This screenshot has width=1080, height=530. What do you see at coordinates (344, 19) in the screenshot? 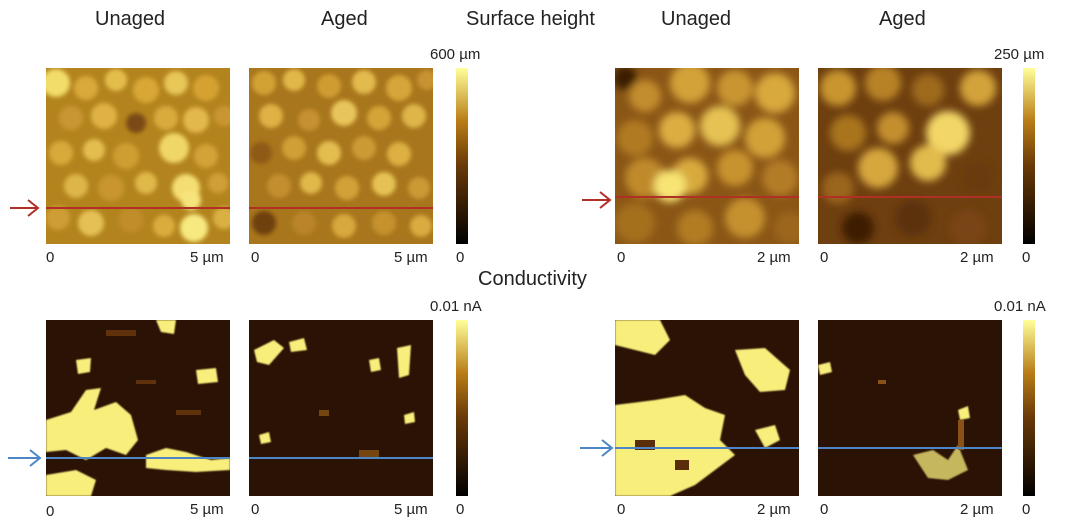
I see `column-title-aged-left: Aged` at bounding box center [344, 19].